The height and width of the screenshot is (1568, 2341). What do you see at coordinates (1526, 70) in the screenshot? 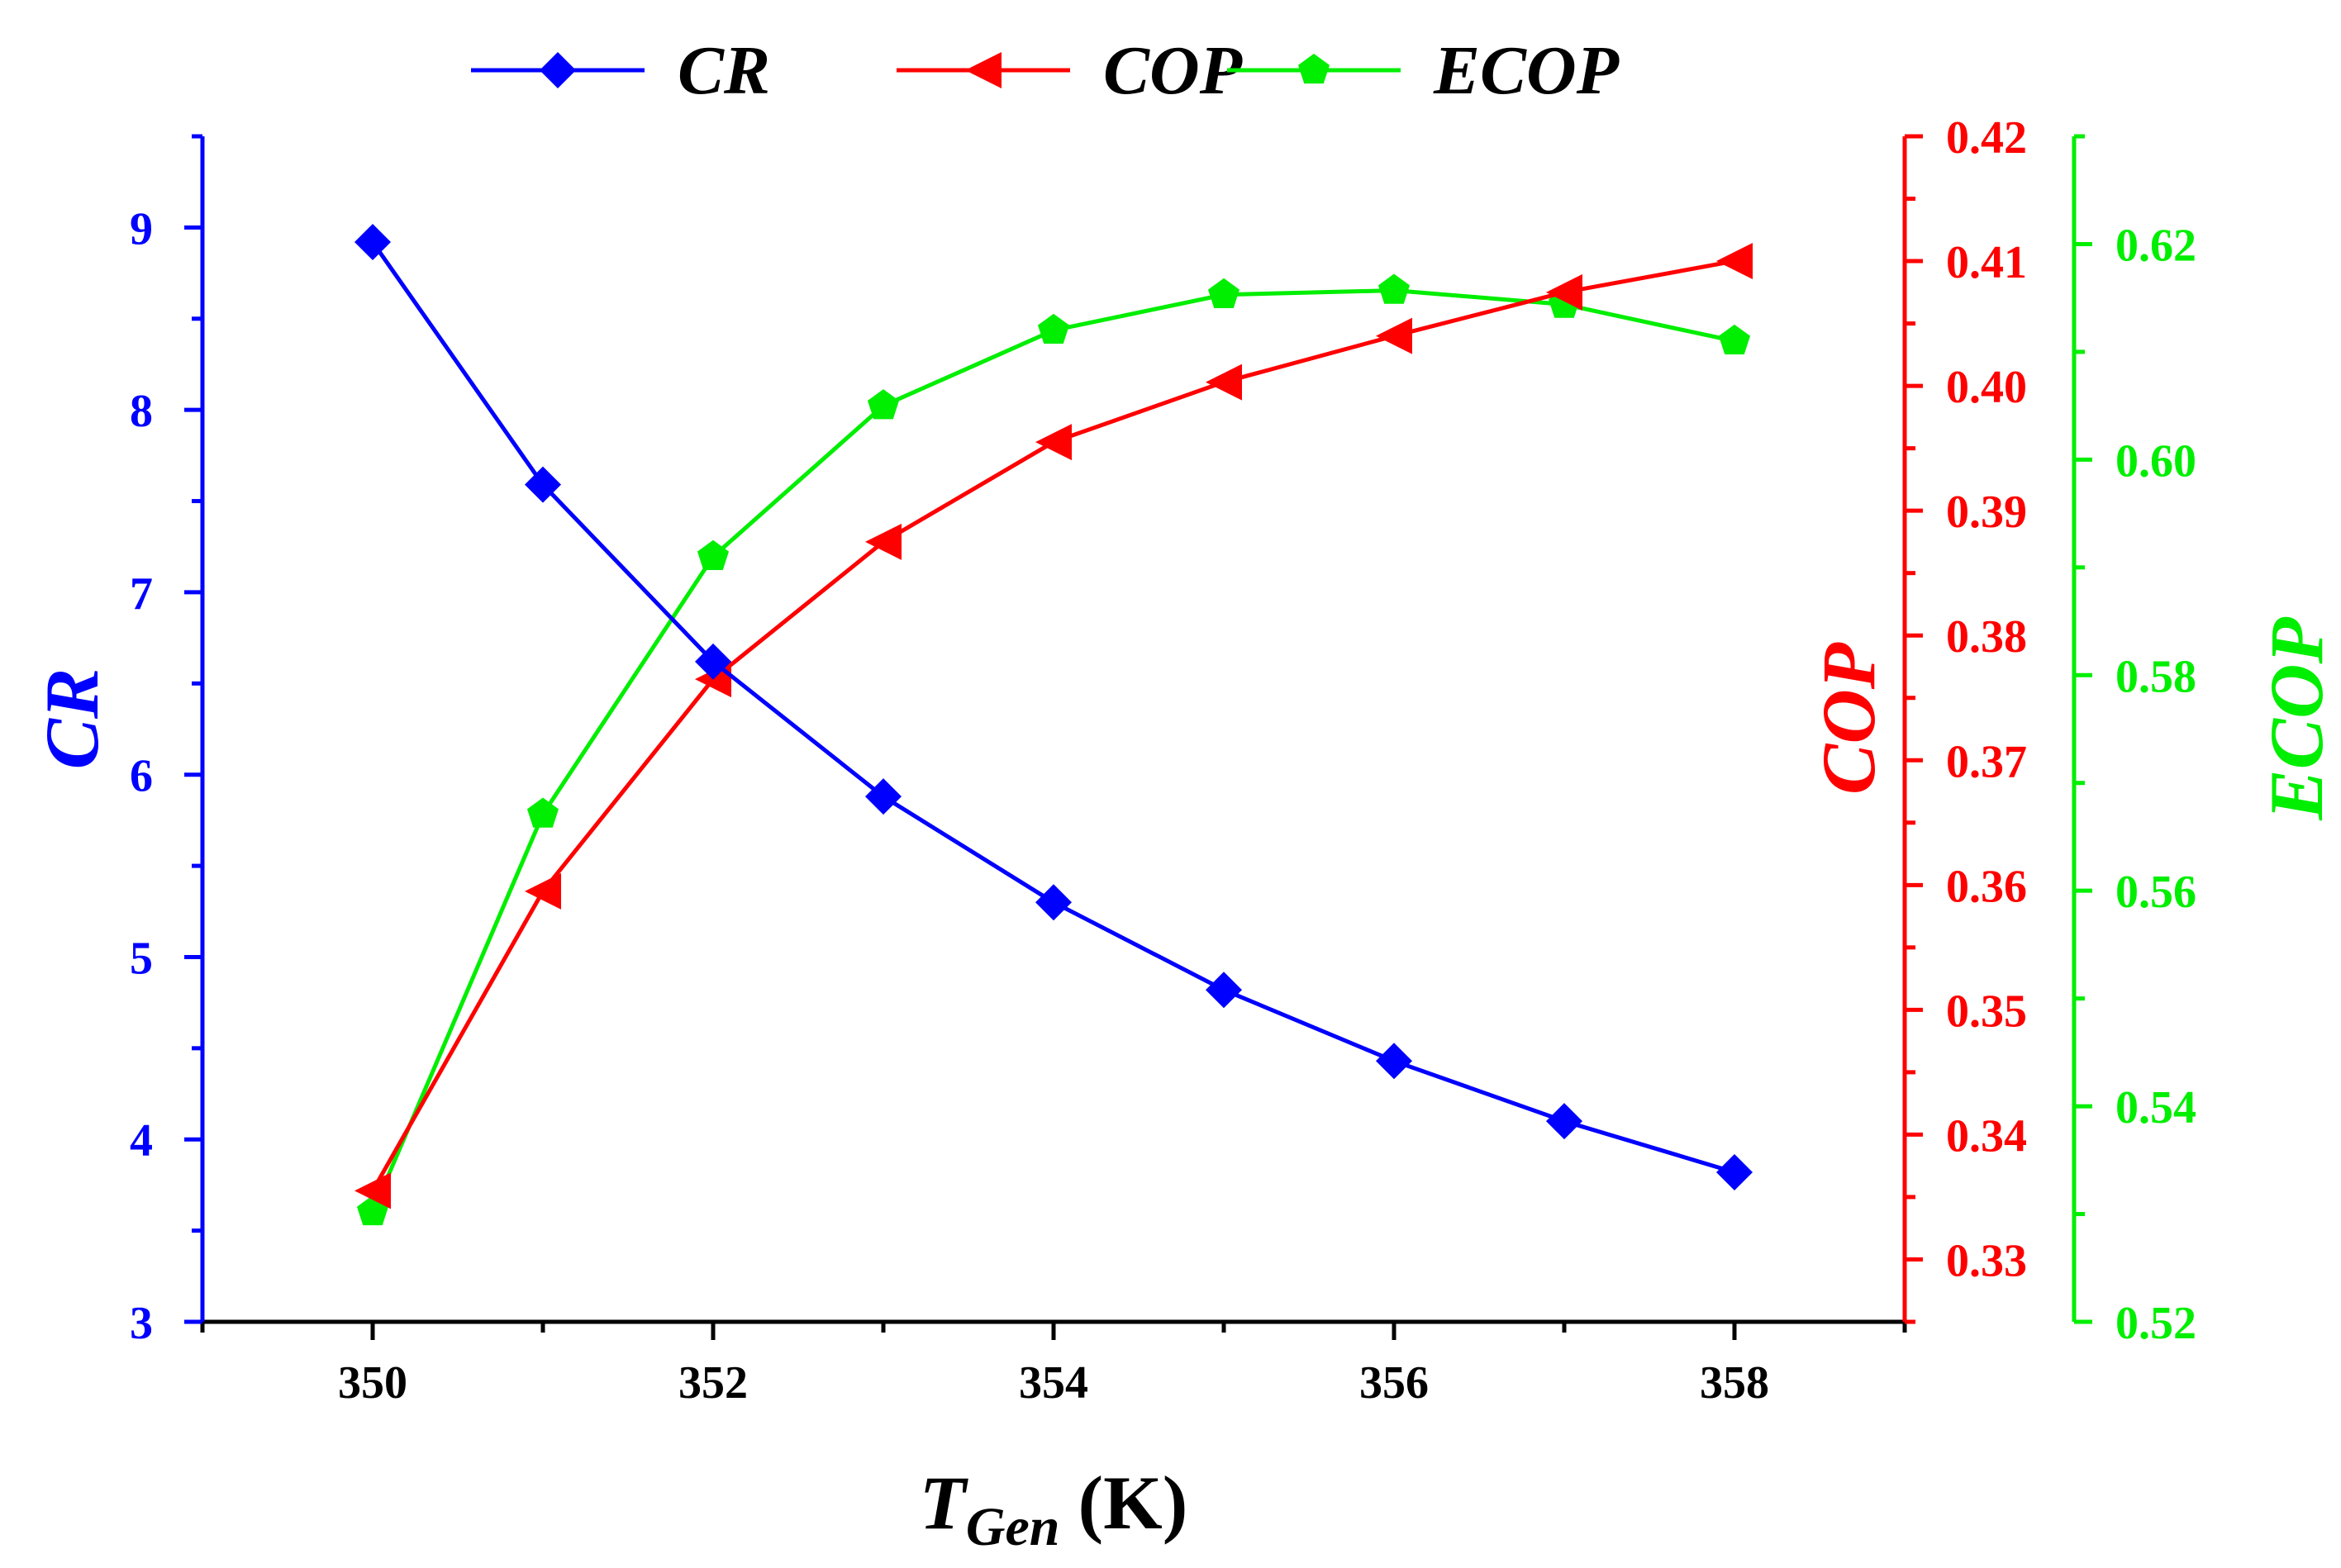
I see `legend-label-ecop: ECOP` at bounding box center [1526, 70].